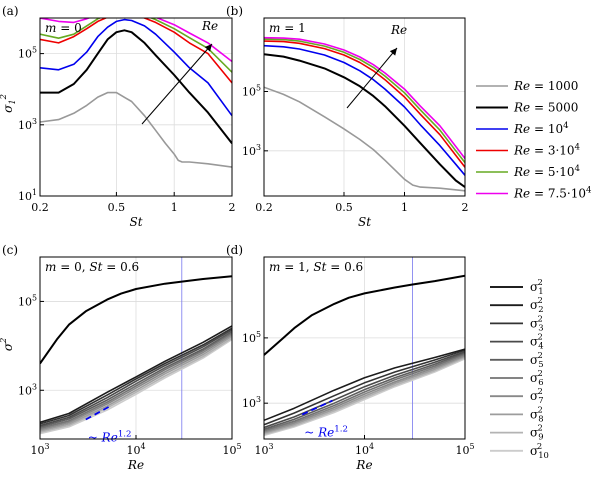 The height and width of the screenshot is (482, 598). I want to click on panel-label: (d), so click(234, 250).